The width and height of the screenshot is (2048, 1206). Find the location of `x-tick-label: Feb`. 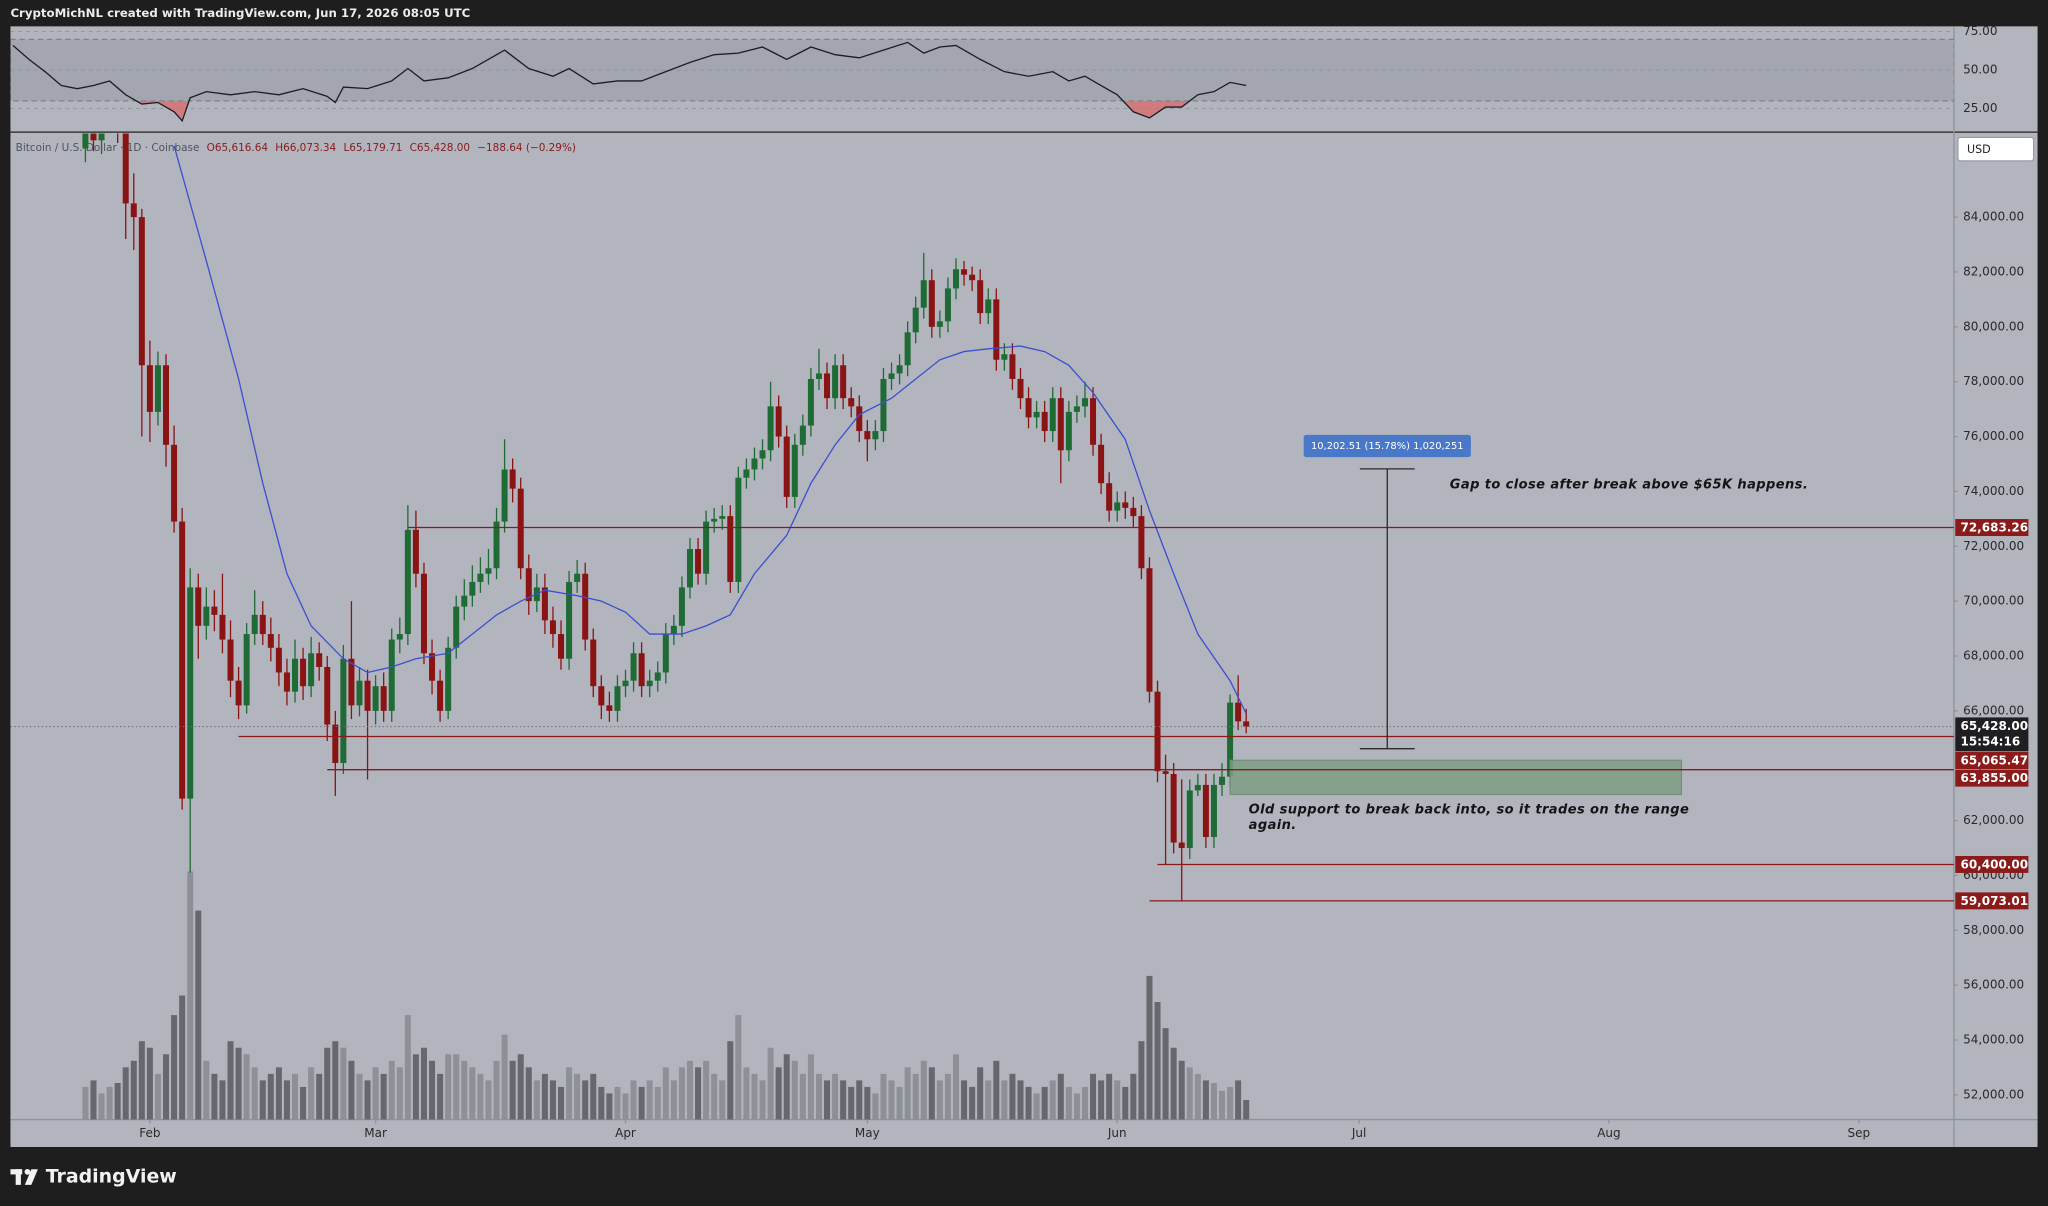

x-tick-label: Feb is located at coordinates (149, 1133).